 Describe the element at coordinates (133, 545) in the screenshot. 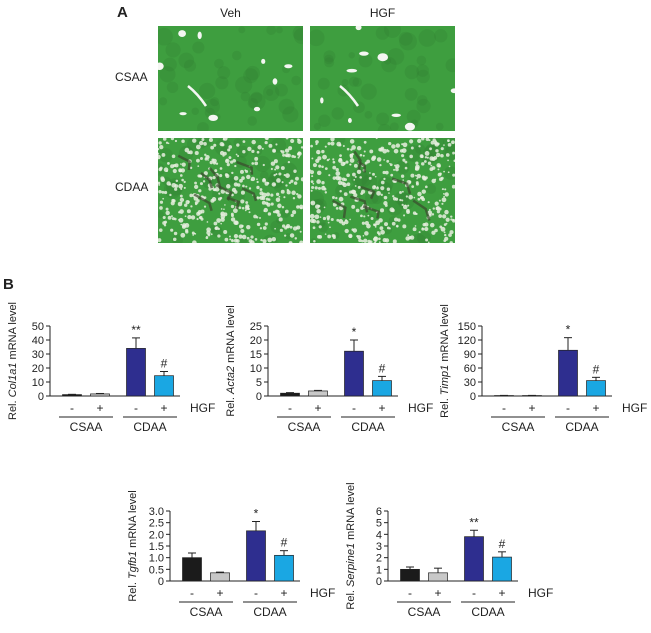

I see `y-axis-label: Rel. Tgfb1 mRNA level` at that location.